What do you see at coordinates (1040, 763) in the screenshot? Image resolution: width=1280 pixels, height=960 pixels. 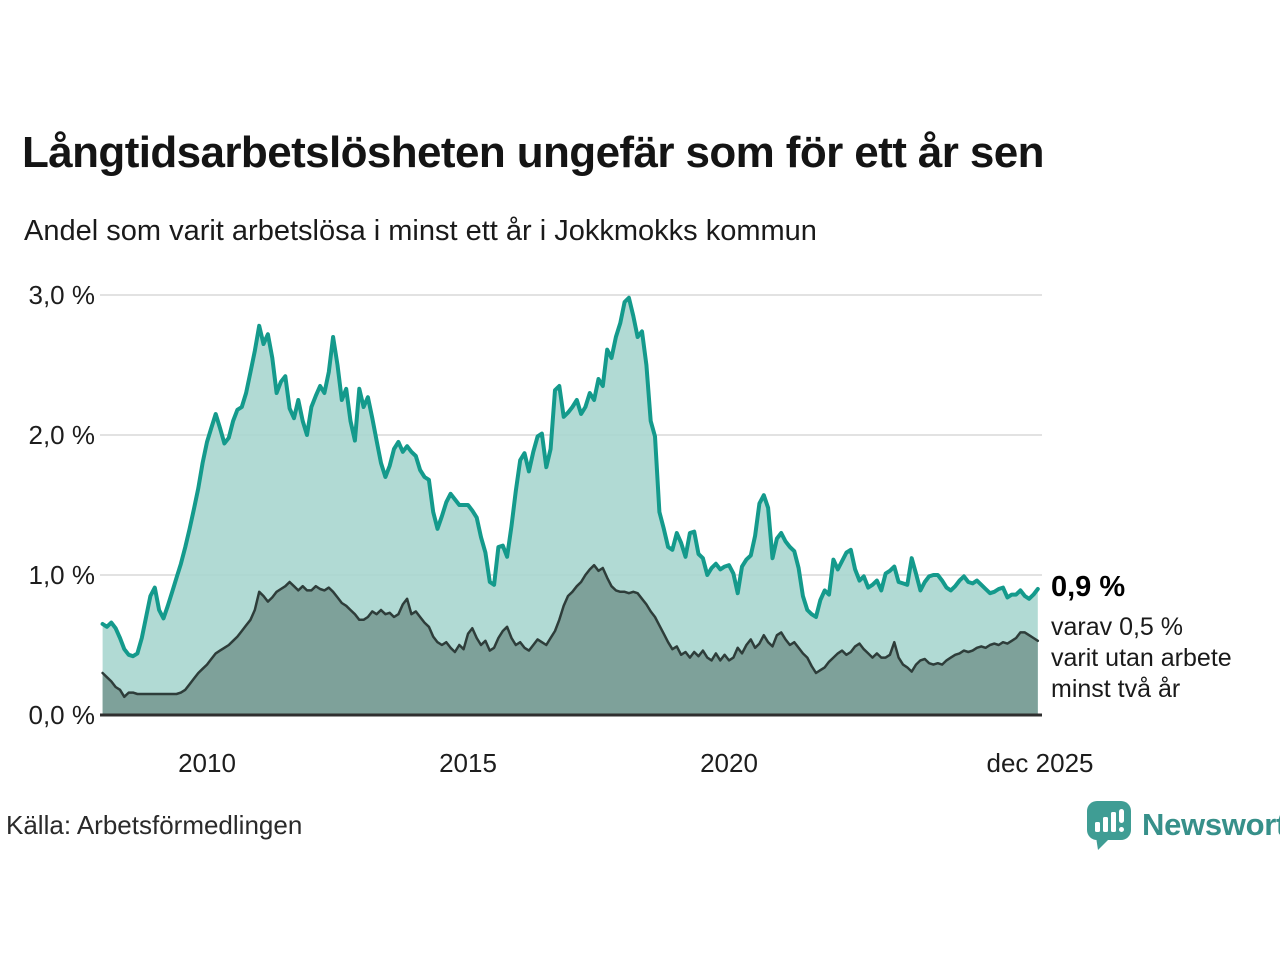 I see `x-tick-dec-2025: dec 2025` at bounding box center [1040, 763].